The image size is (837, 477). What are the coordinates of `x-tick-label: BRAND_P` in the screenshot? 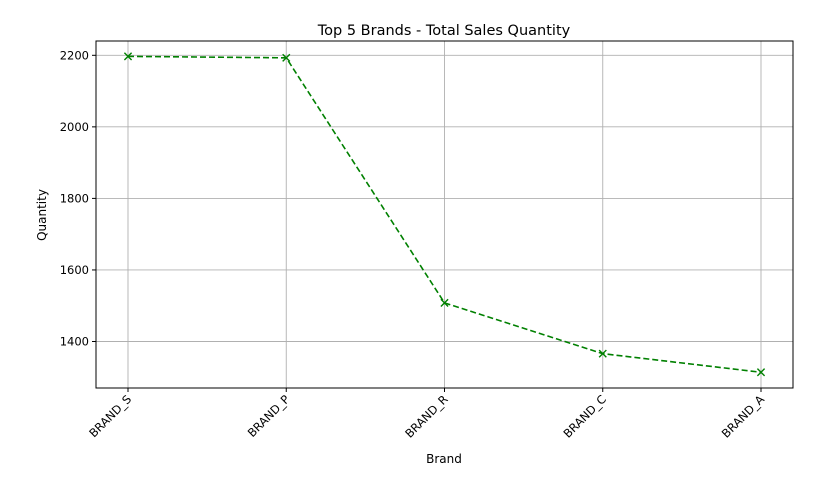 It's located at (269, 416).